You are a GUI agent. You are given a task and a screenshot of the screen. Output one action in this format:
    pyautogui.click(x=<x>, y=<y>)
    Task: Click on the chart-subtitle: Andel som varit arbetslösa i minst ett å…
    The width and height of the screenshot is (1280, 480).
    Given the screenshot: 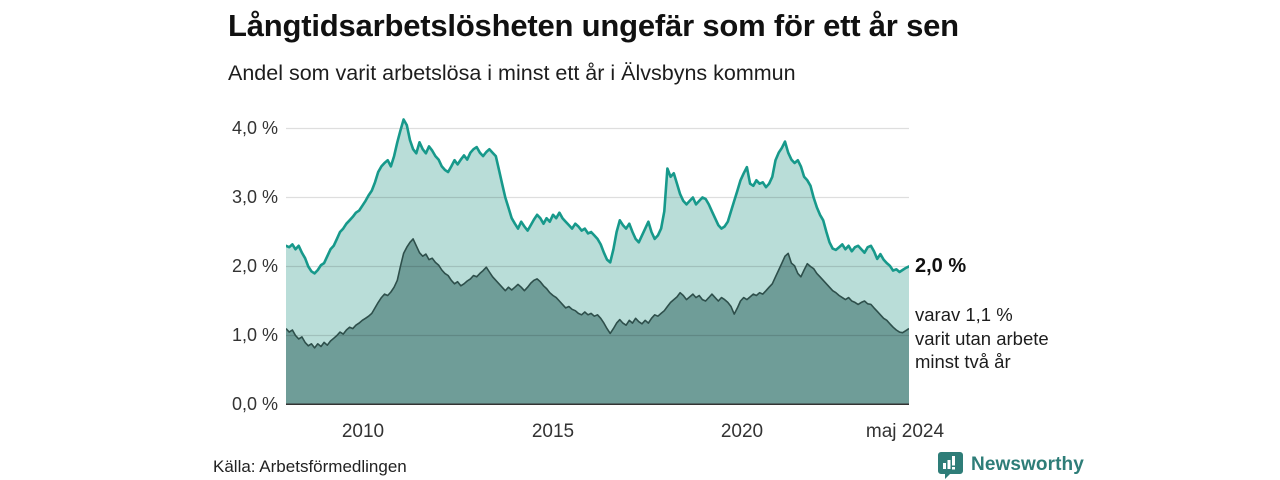 What is the action you would take?
    pyautogui.click(x=512, y=73)
    